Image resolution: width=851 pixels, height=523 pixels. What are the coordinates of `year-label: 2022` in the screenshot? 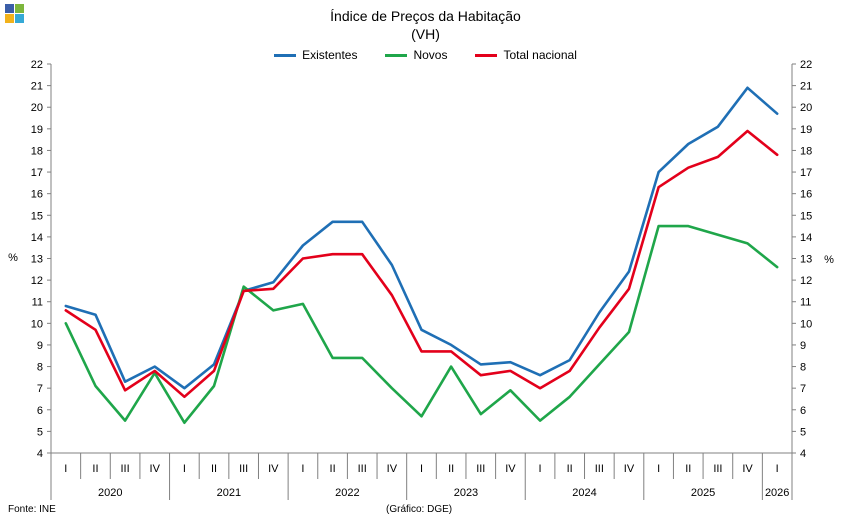 It's located at (347, 493).